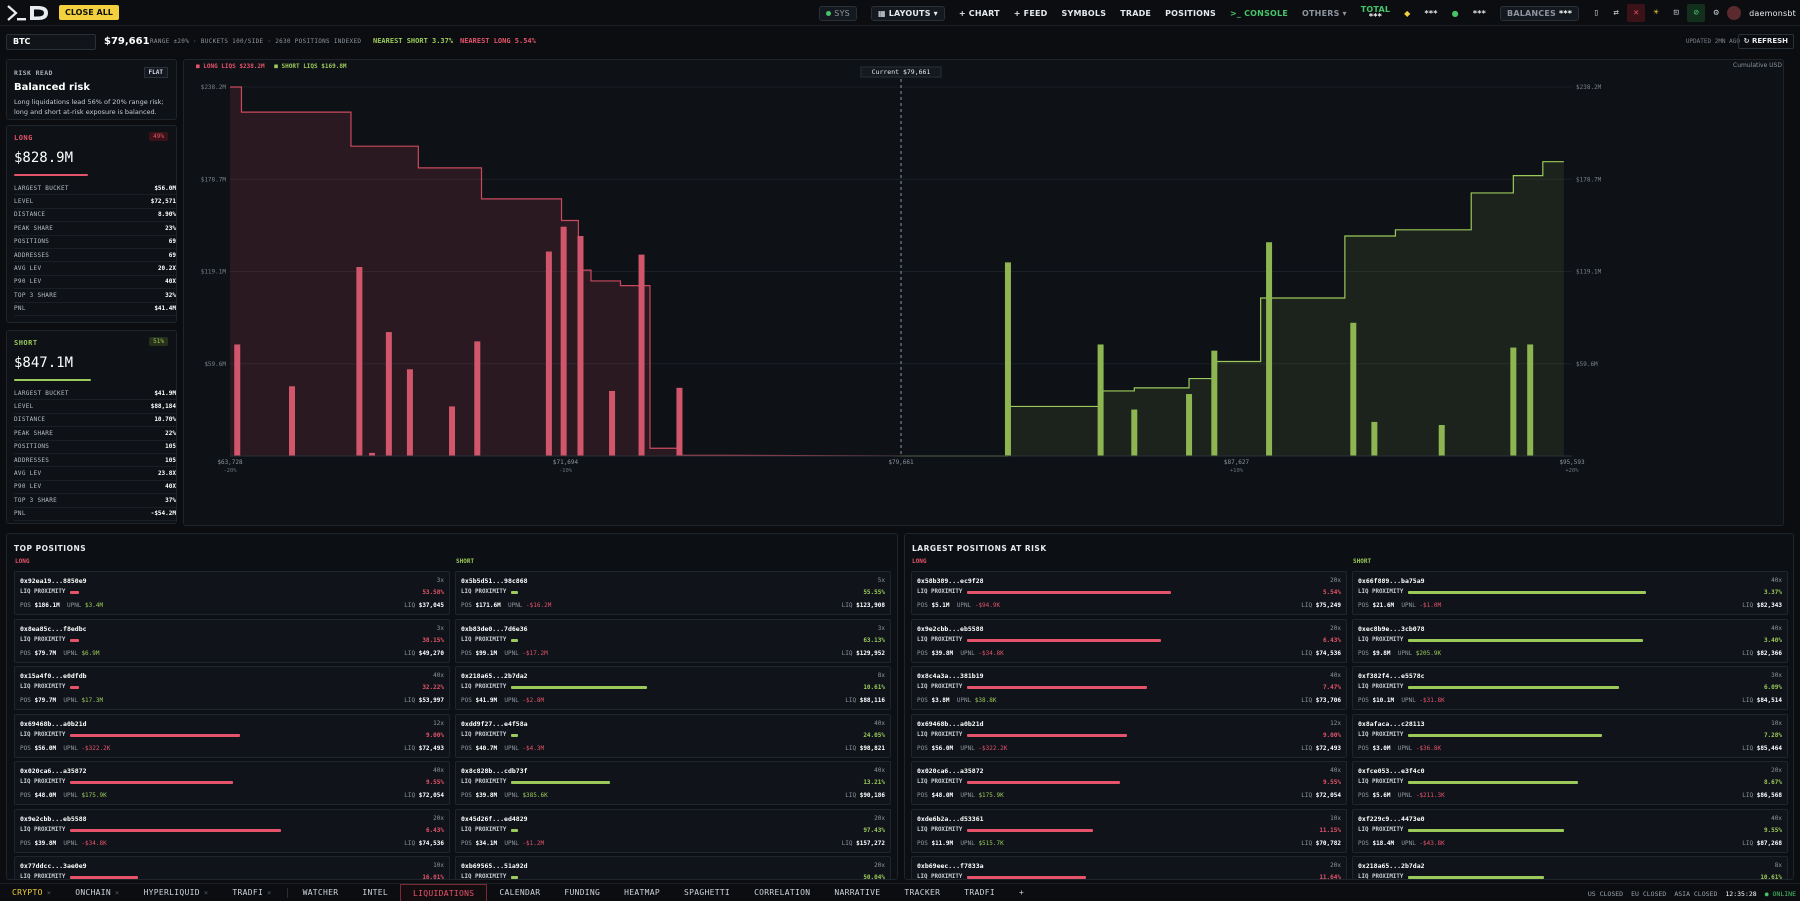 The image size is (1800, 901). Describe the element at coordinates (1259, 13) in the screenshot. I see `console-button: >_ CONSOLE` at that location.